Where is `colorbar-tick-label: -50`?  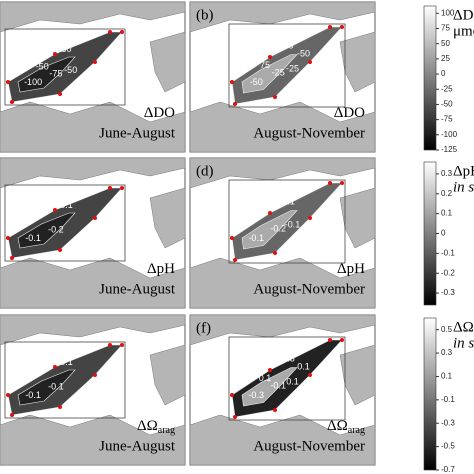 colorbar-tick-label: -50 is located at coordinates (447, 104).